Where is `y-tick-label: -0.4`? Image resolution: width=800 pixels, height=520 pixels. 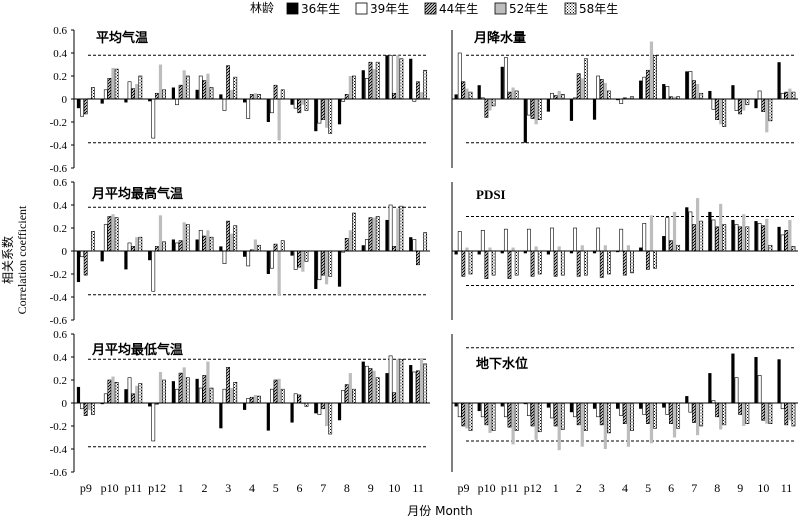 y-tick-label: -0.4 is located at coordinates (59, 298).